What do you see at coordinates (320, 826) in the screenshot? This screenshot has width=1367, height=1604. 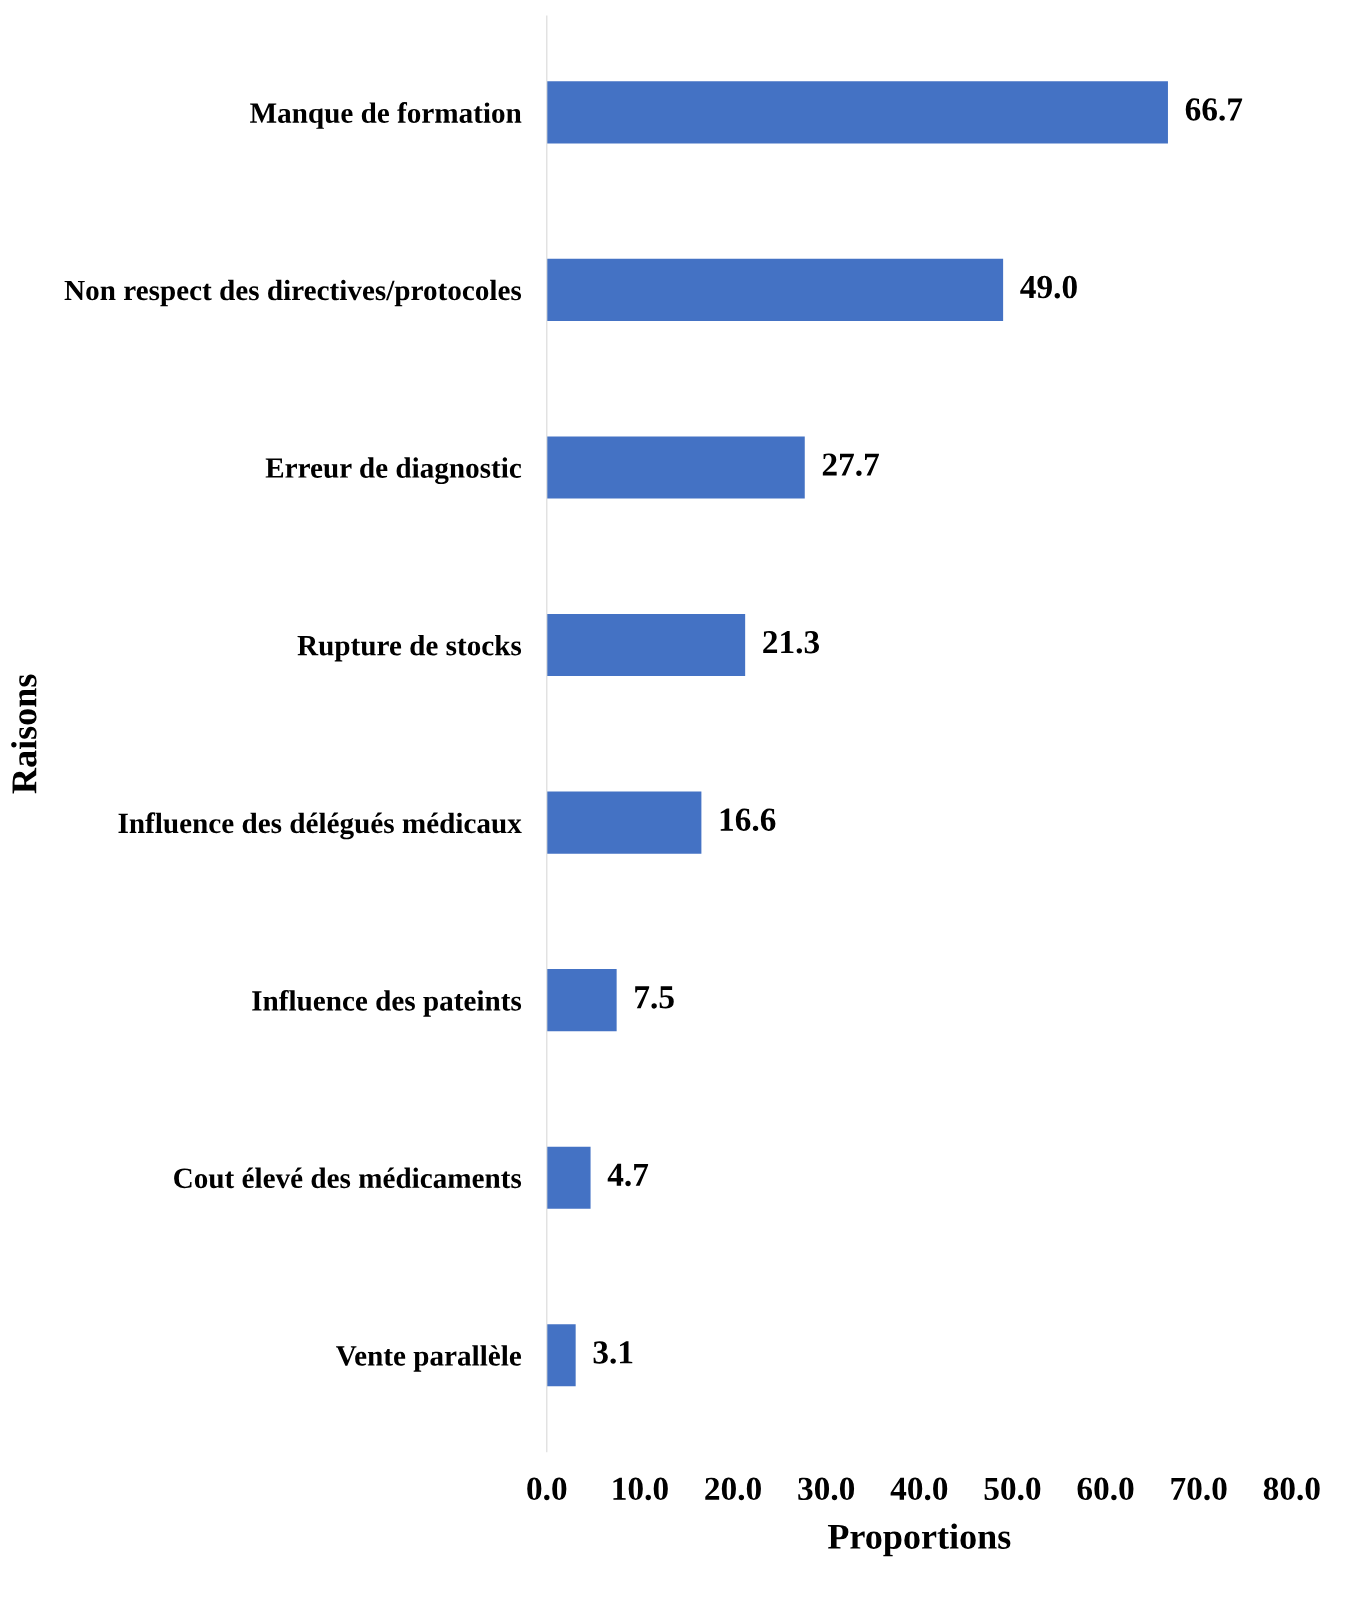 I see `y-tick-label: Influence des délégués médicaux` at bounding box center [320, 826].